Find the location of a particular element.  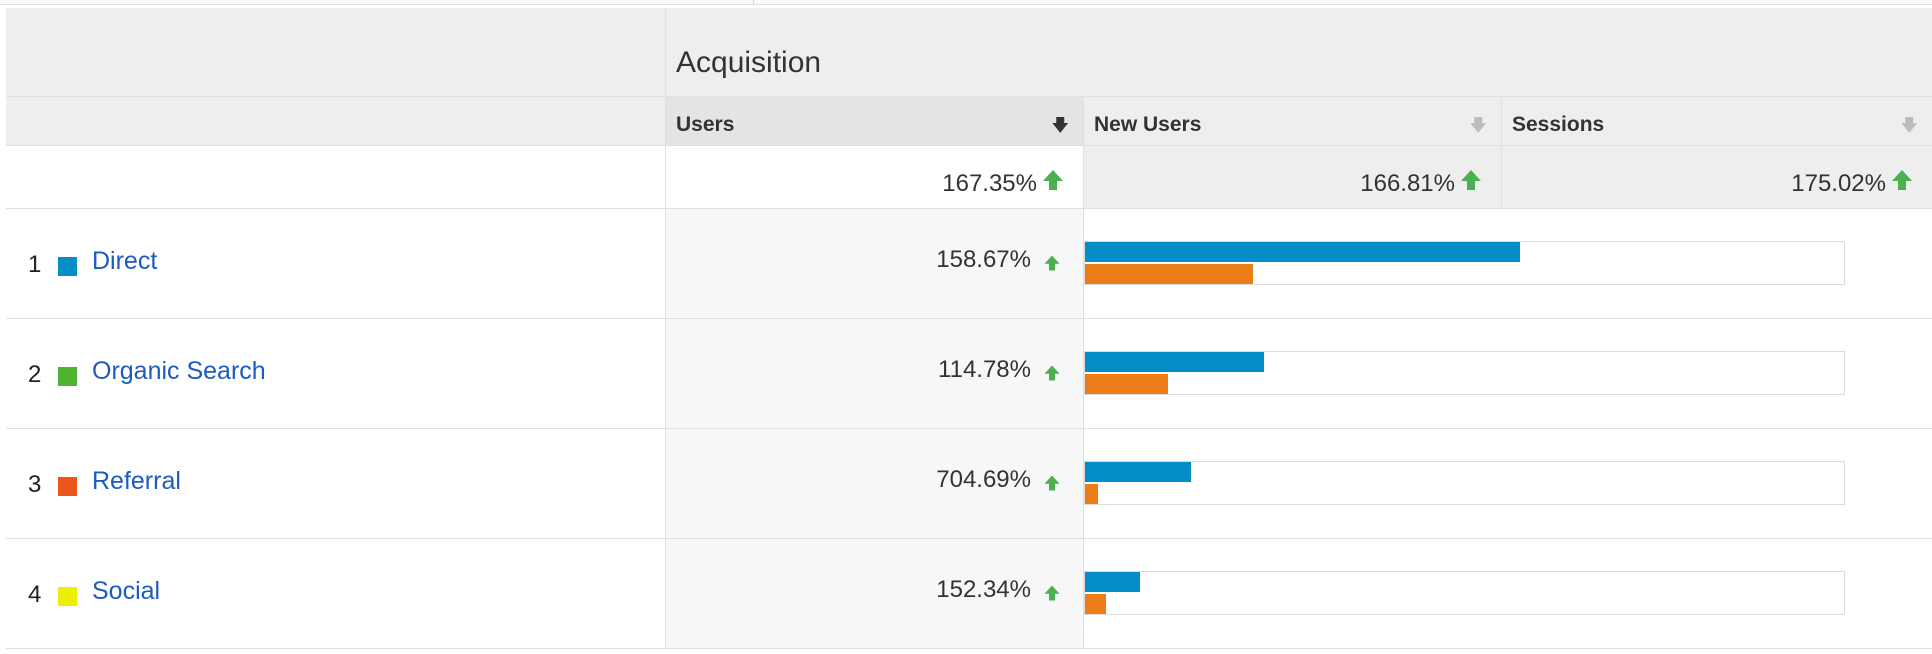

top-divider is located at coordinates (966, 2).